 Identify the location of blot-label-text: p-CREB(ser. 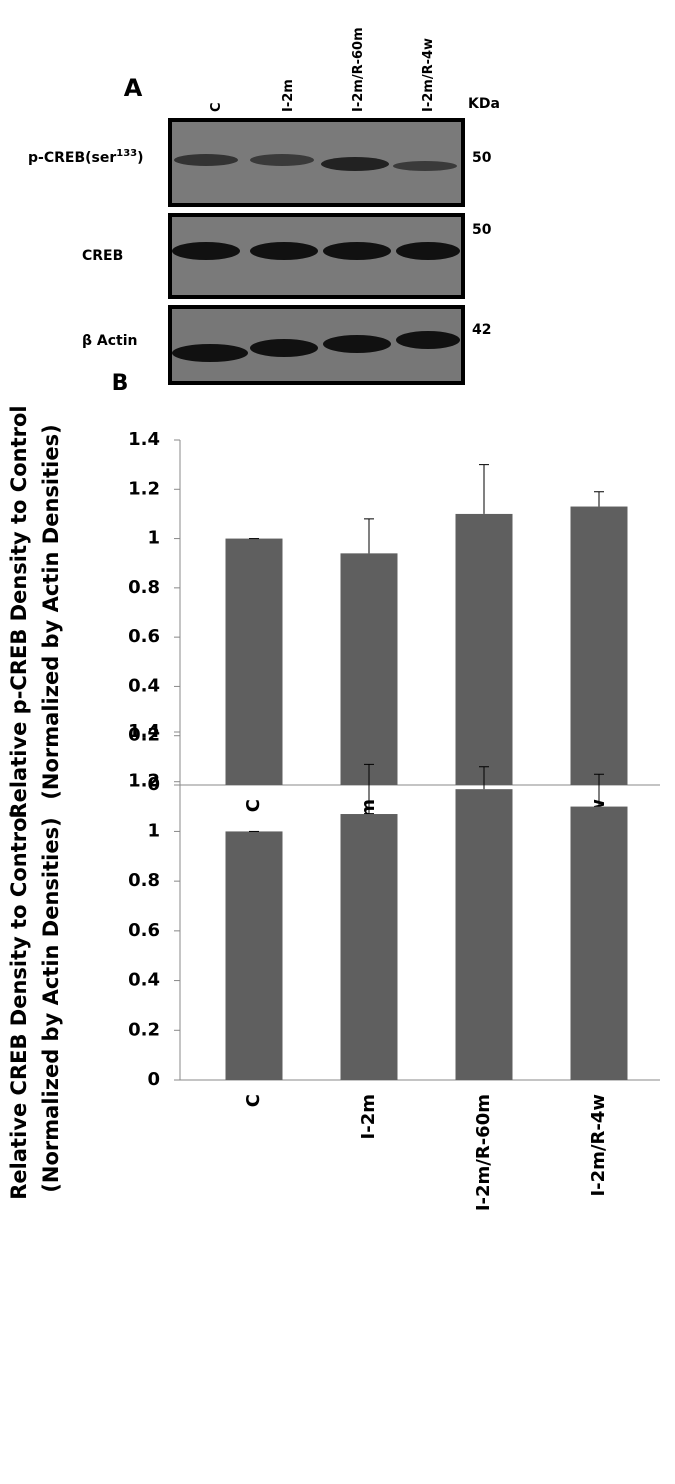
(72, 158).